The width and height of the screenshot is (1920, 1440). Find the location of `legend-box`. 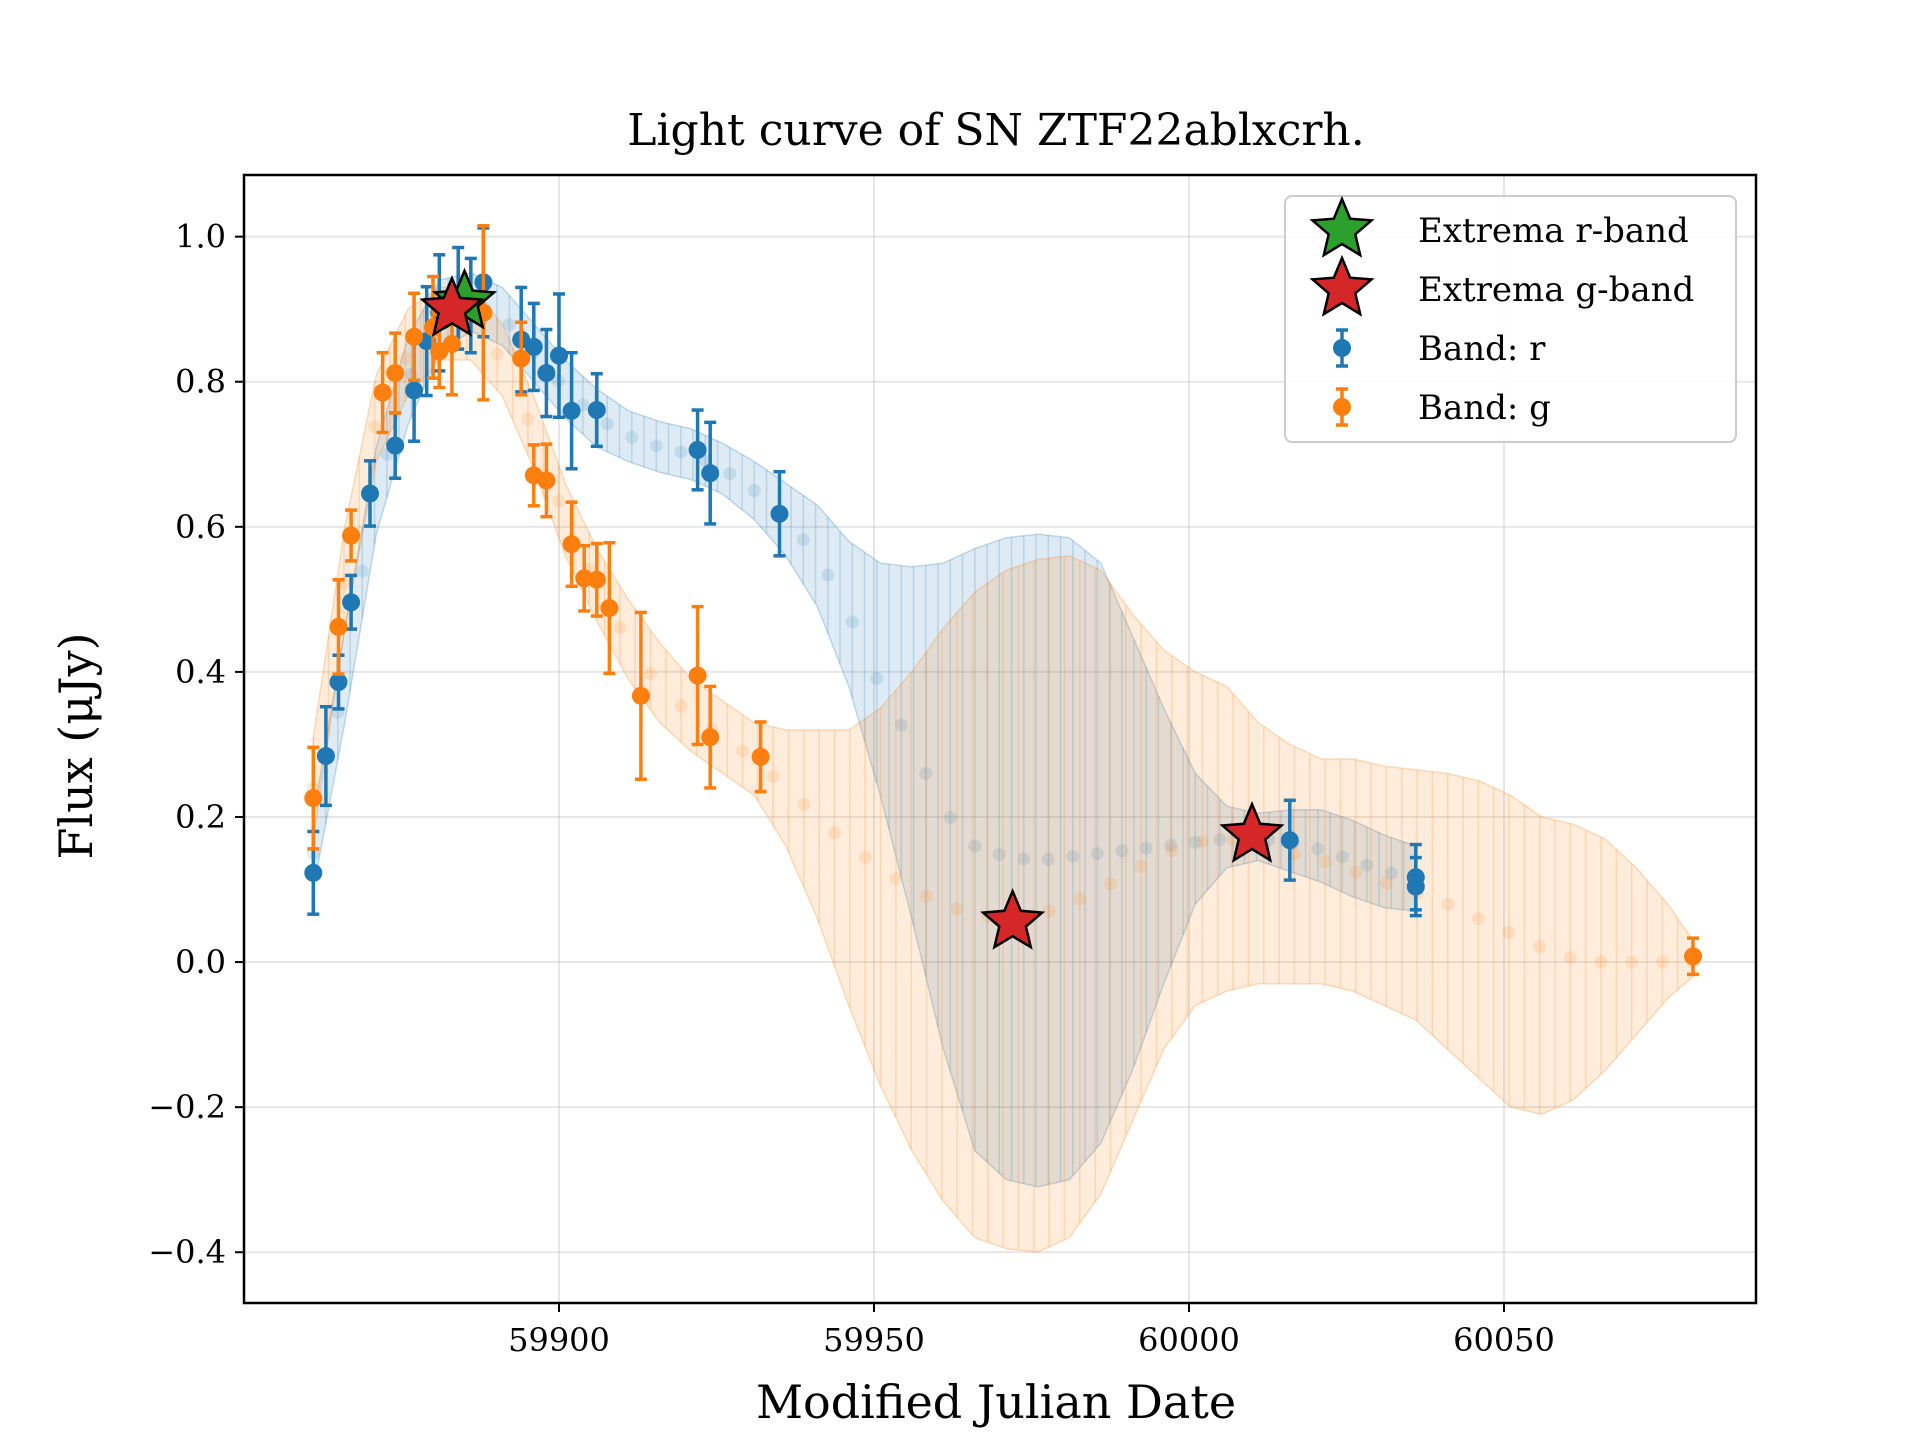

legend-box is located at coordinates (1510, 319).